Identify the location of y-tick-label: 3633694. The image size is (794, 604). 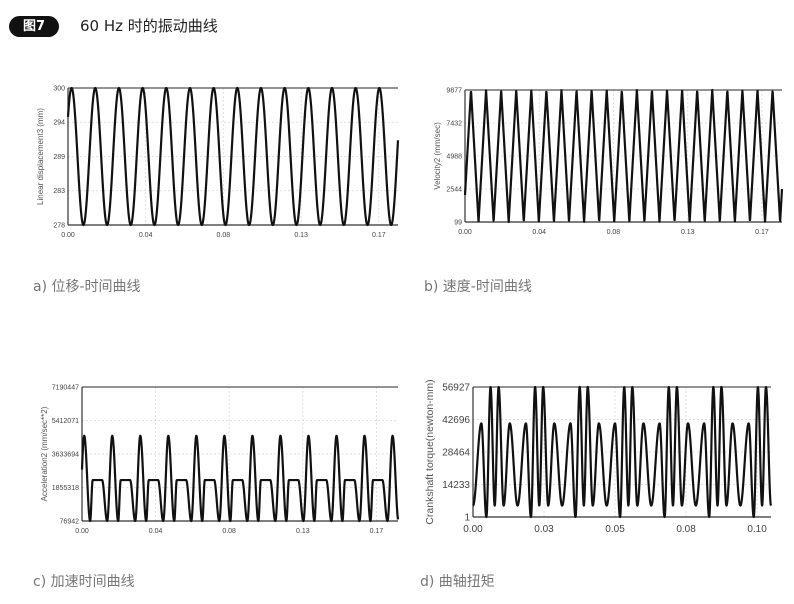
(65, 454).